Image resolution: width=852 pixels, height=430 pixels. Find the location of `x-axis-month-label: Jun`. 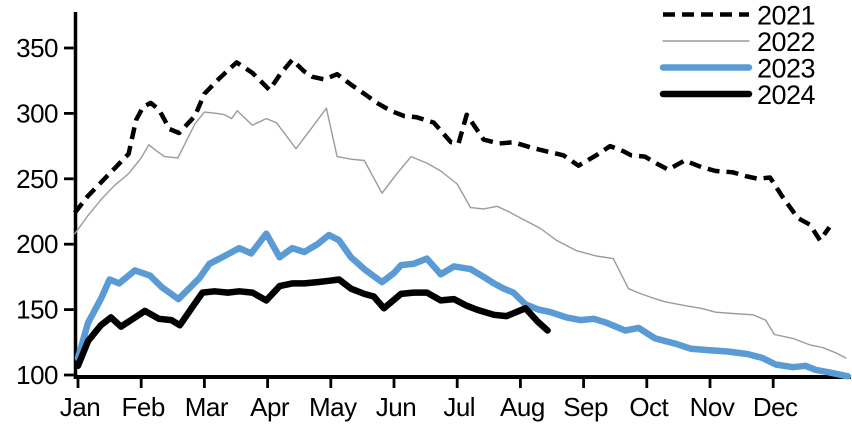

x-axis-month-label: Jun is located at coordinates (396, 407).